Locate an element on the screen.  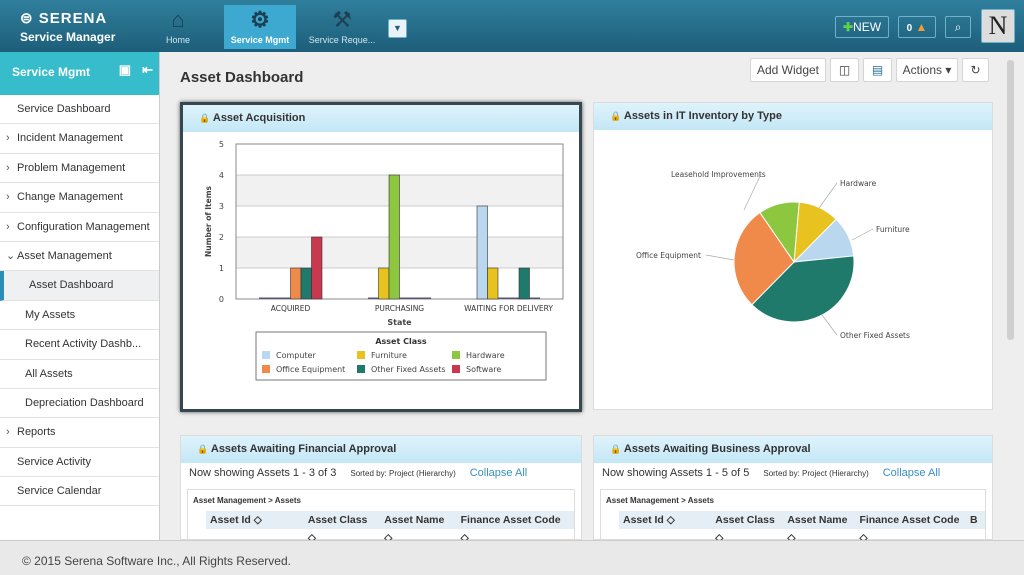
legend-label: Software is located at coordinates (483, 369).